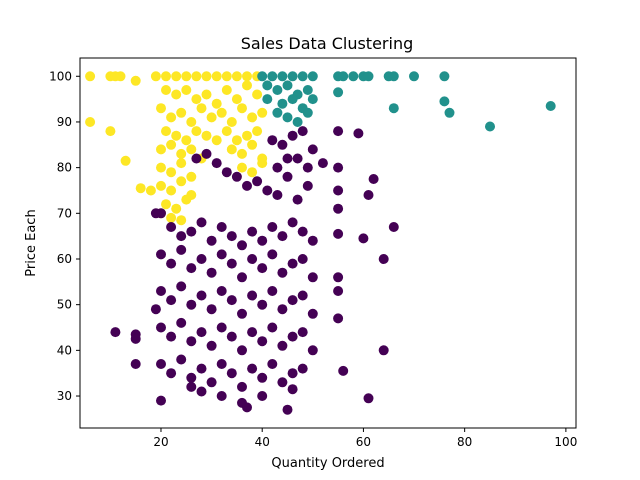 This screenshot has height=480, width=640. Describe the element at coordinates (31, 242) in the screenshot. I see `y-axis-label: Price Each` at that location.